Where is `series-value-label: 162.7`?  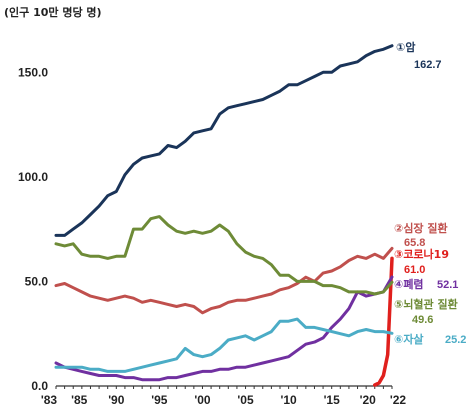 series-value-label: 162.7 is located at coordinates (428, 65).